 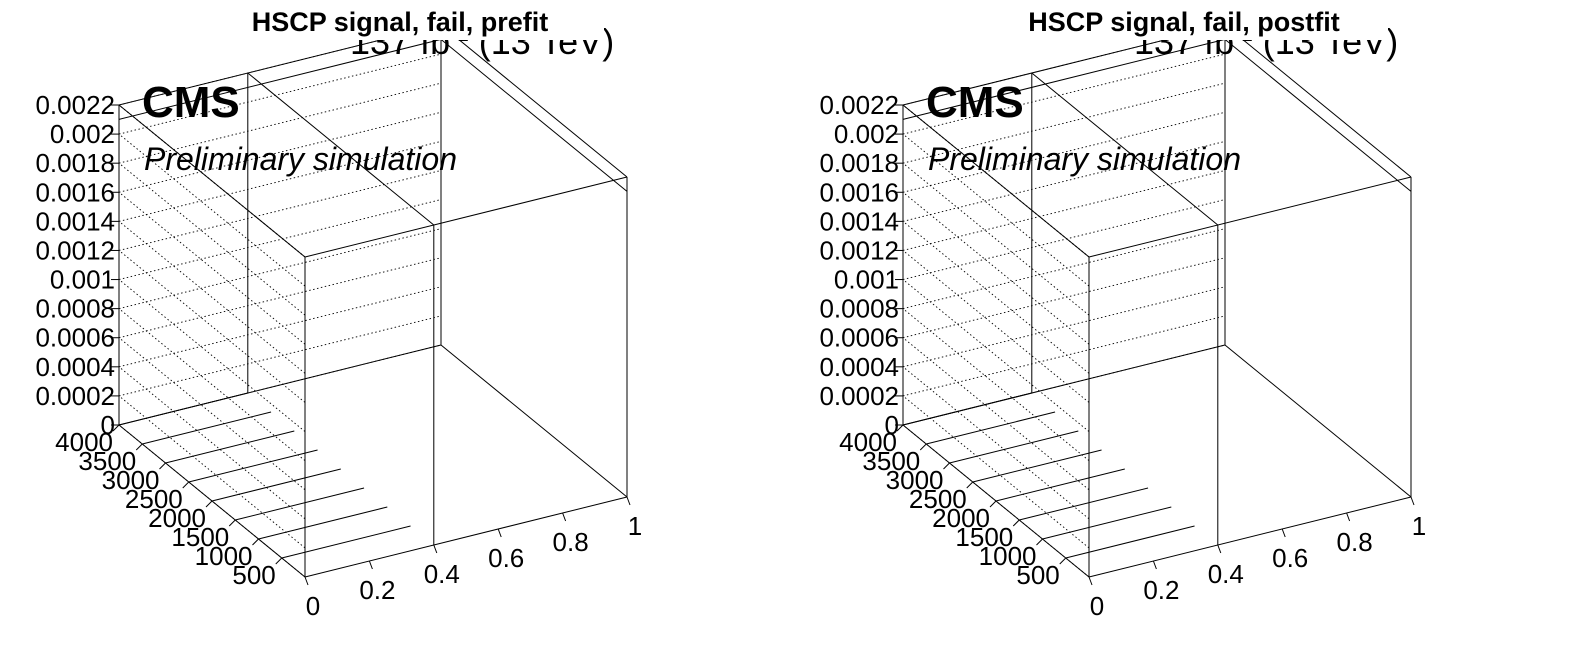 I want to click on chart-title: HSCP signal, fail, postfit, so click(x=1184, y=22).